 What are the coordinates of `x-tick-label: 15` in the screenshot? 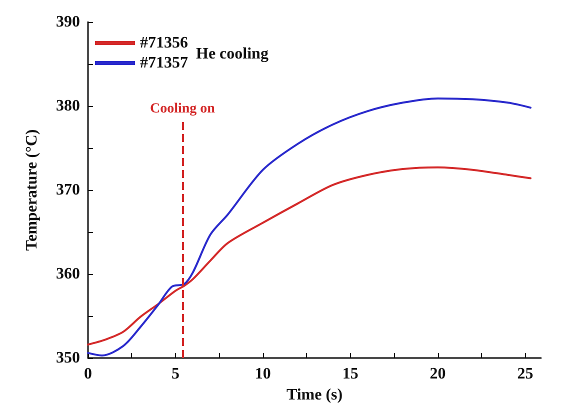 It's located at (350, 374).